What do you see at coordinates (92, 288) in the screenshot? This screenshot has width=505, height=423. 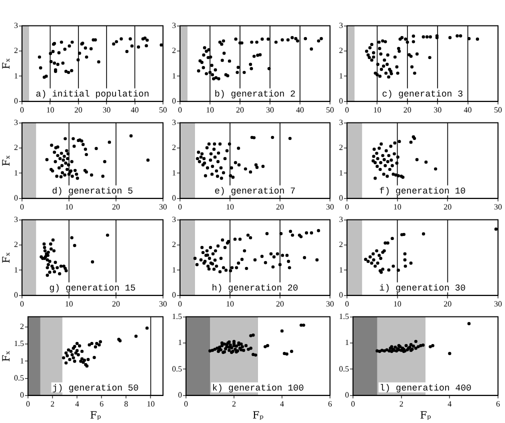 I see `annotation: g) generation 15` at bounding box center [92, 288].